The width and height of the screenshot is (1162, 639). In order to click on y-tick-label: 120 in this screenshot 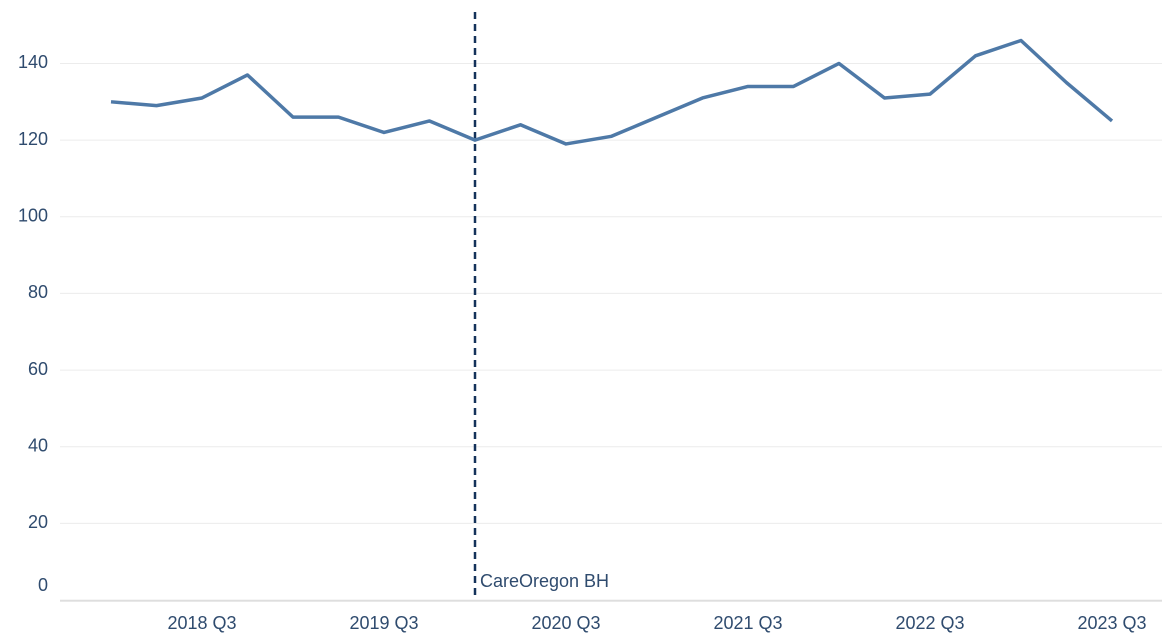, I will do `click(33, 139)`.